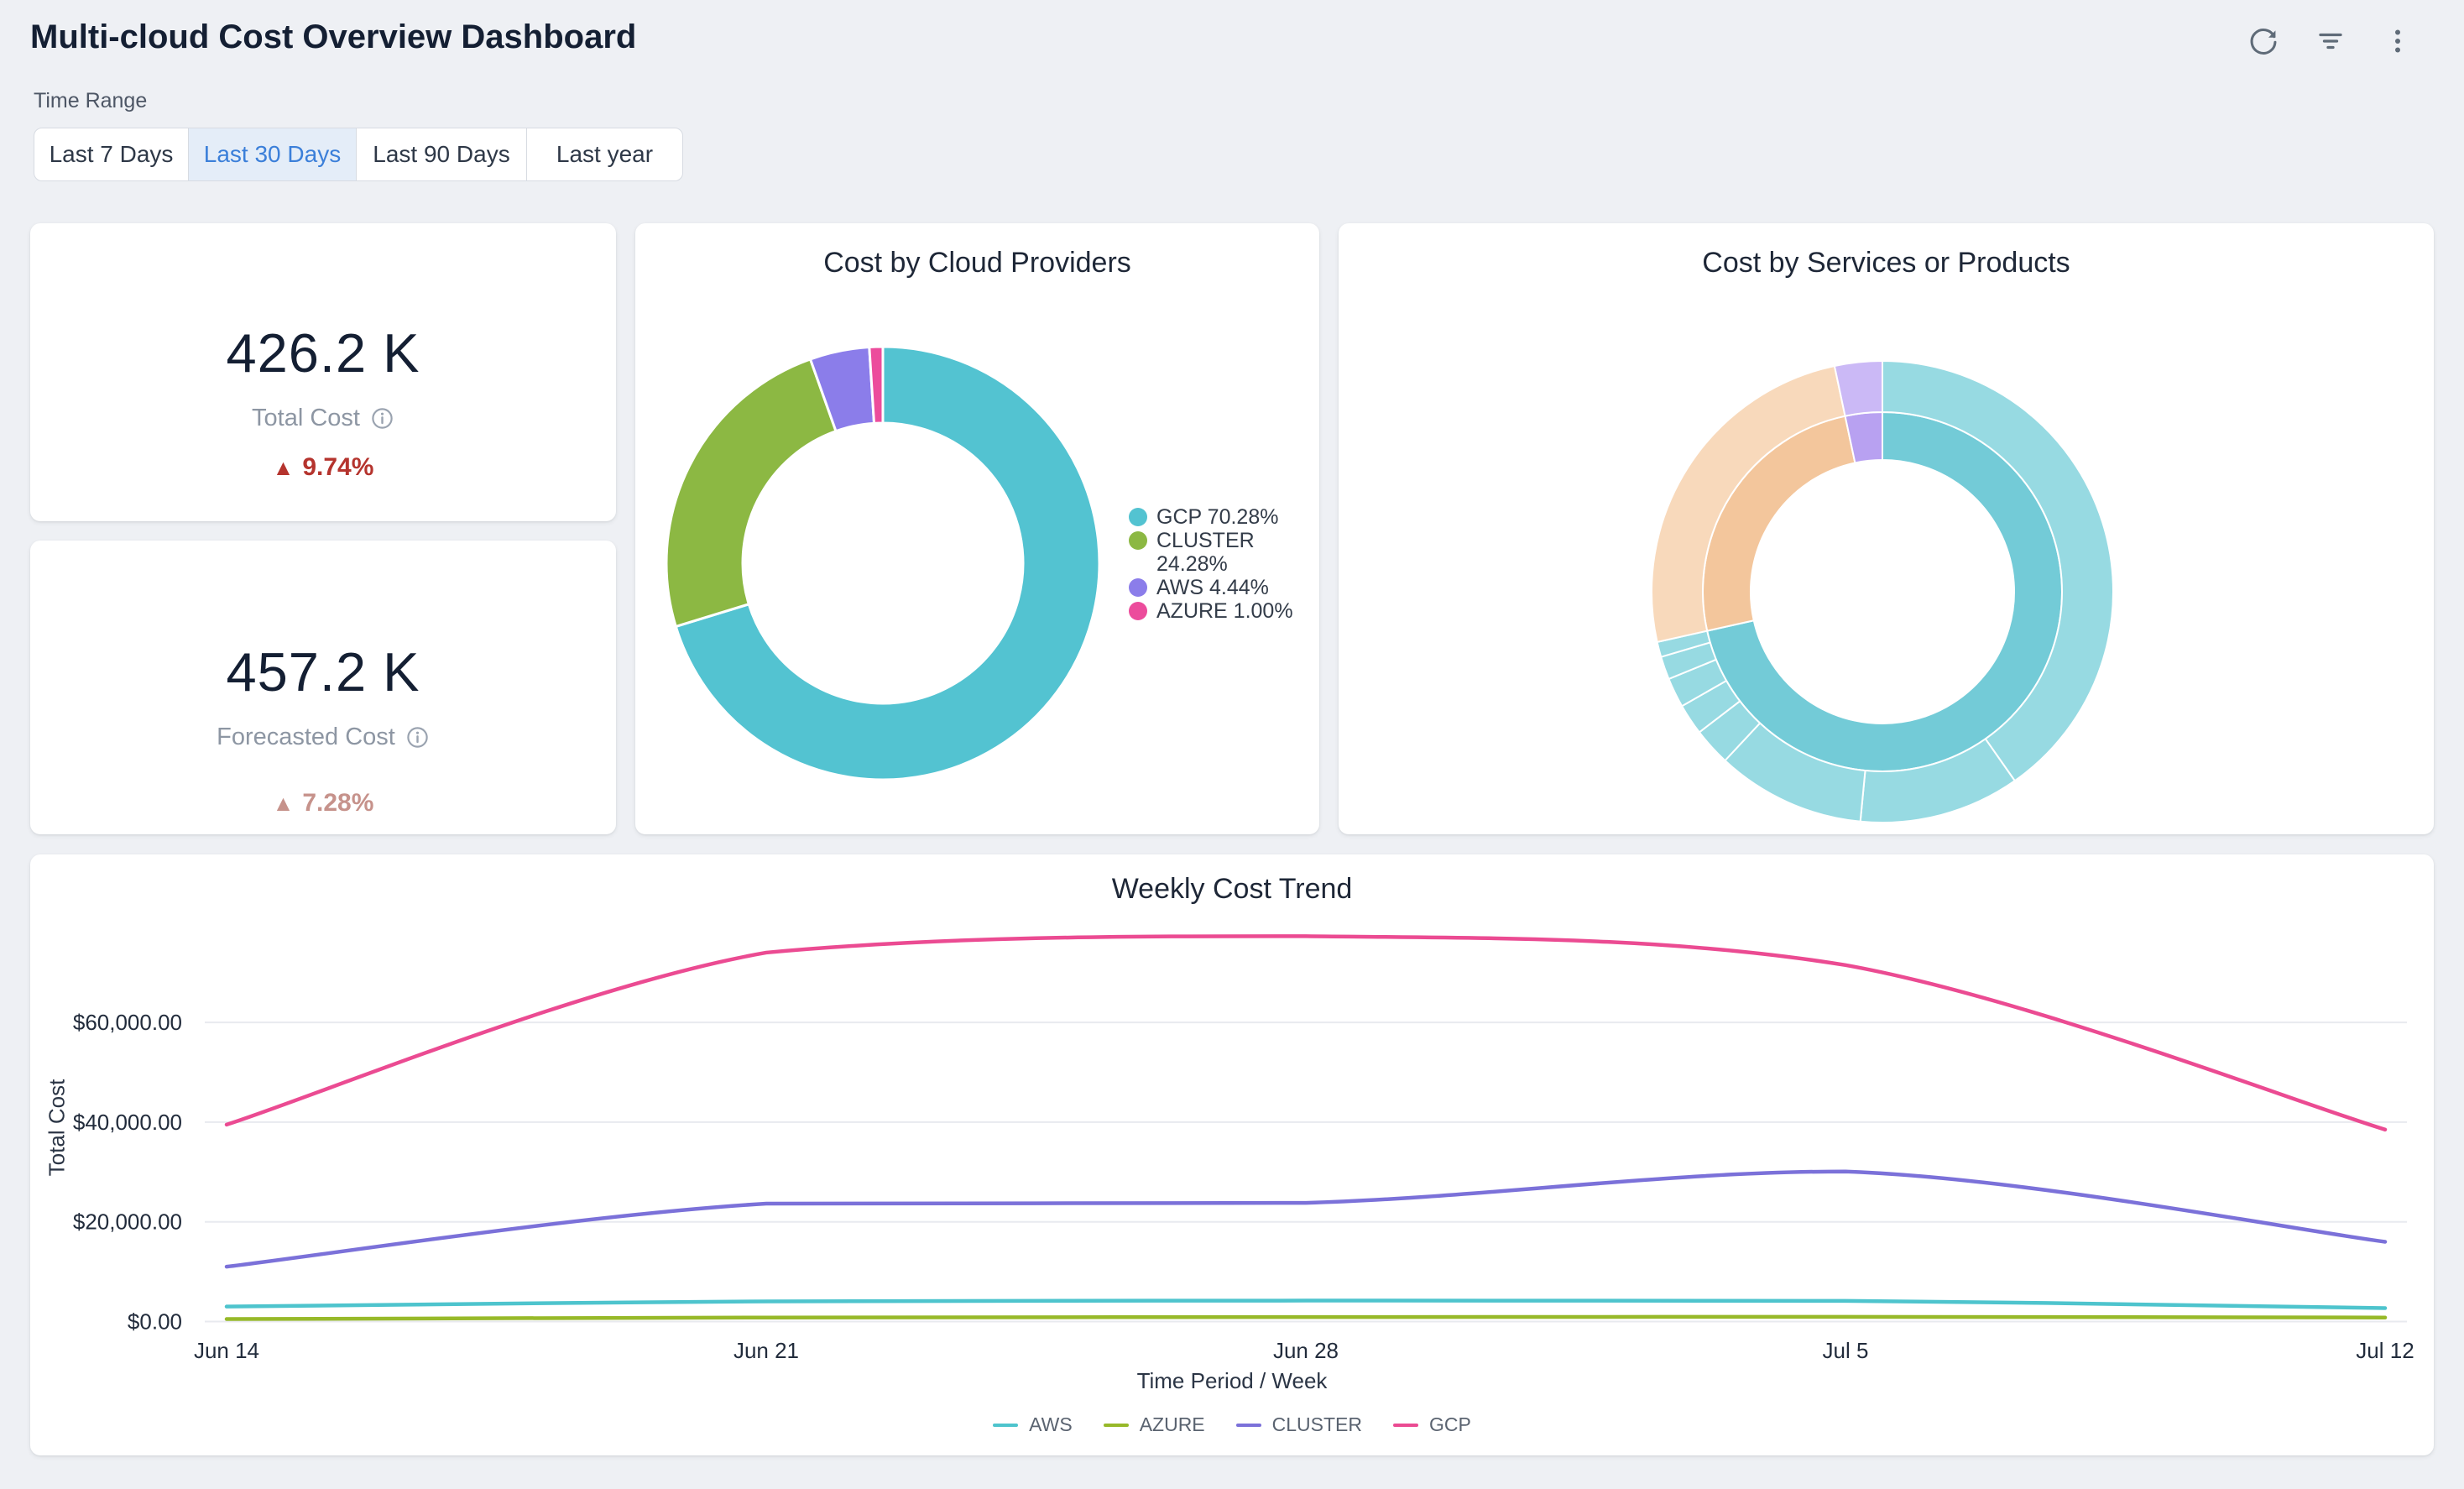 This screenshot has height=1489, width=2464. What do you see at coordinates (1846, 1350) in the screenshot?
I see `x-tick-label: Jul 5` at bounding box center [1846, 1350].